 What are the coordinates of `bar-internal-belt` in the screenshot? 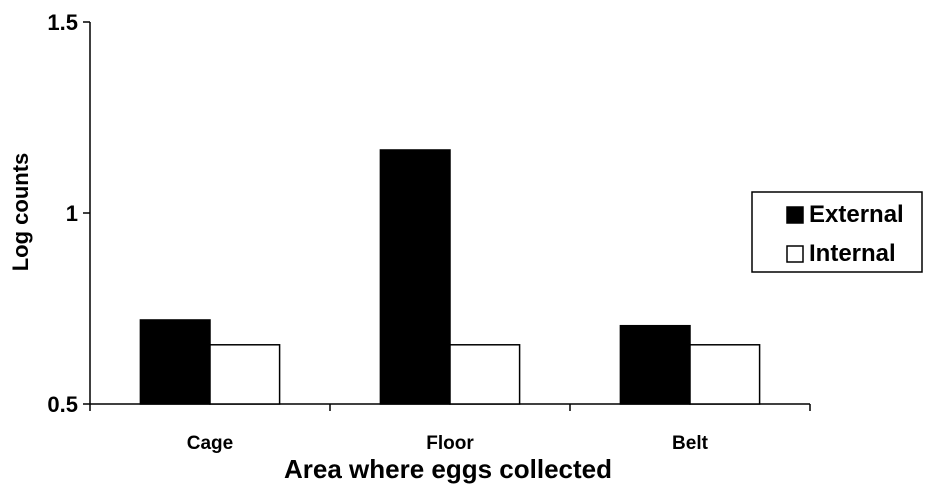 It's located at (725, 374).